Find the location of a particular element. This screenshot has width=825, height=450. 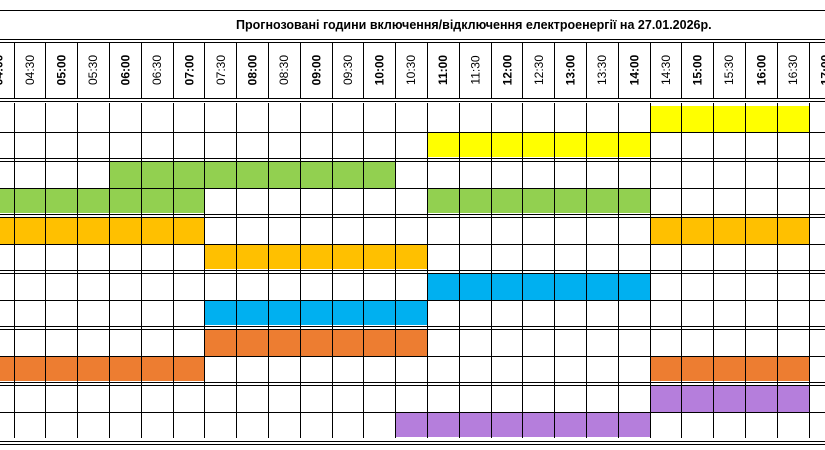

time-slot-text: 13:00 is located at coordinates (570, 70).